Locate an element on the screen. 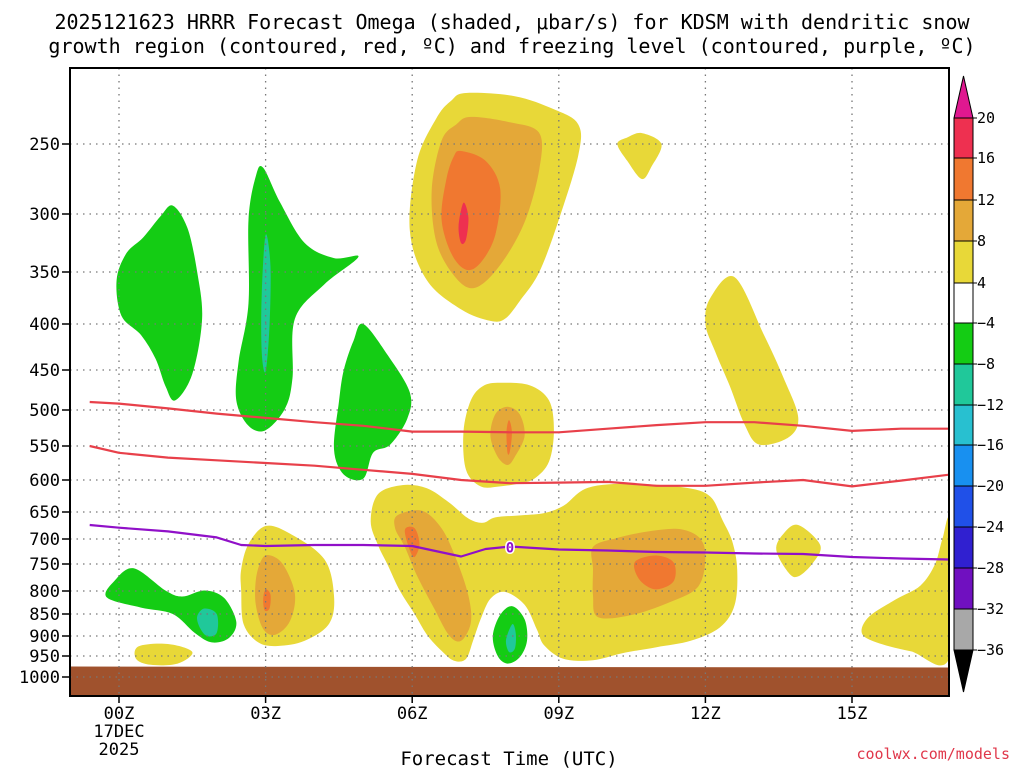 This screenshot has height=768, width=1024. omega-region-lift-low-6z-core12 is located at coordinates (412, 542).